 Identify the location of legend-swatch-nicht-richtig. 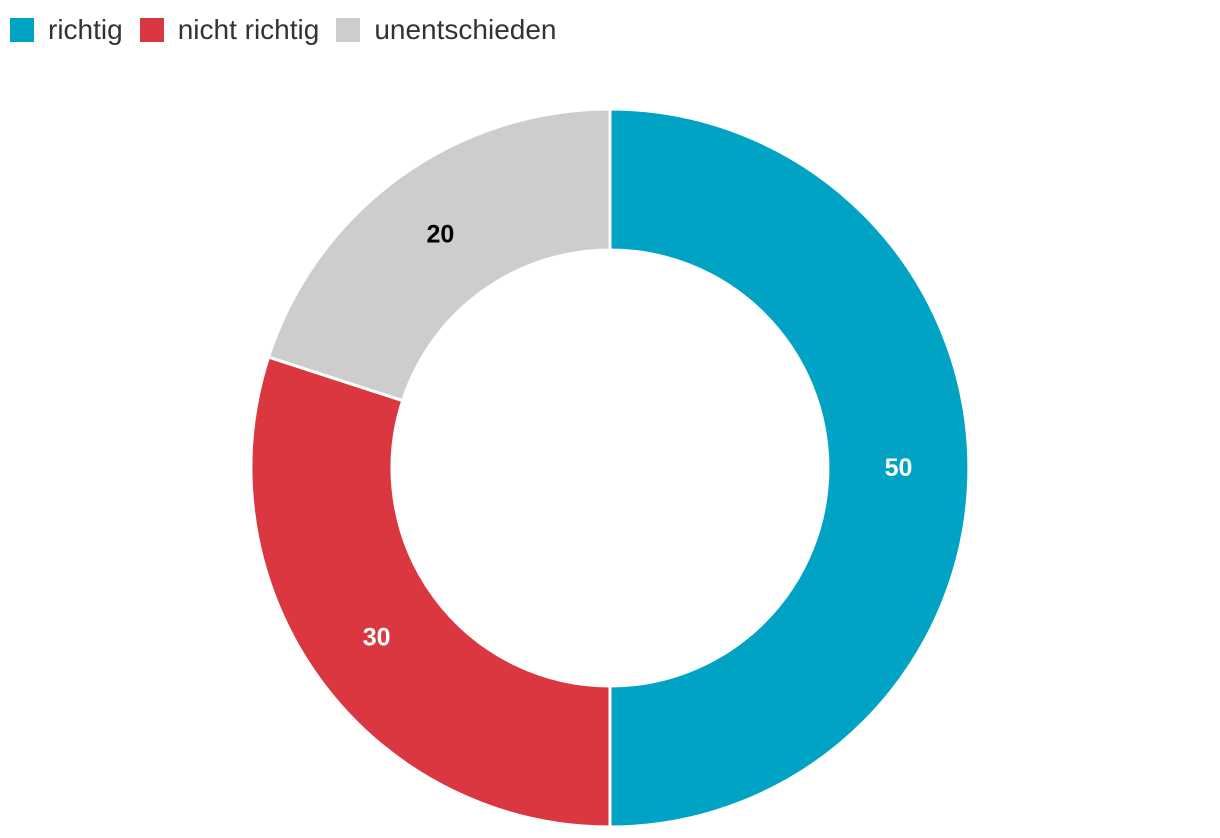
(151, 30).